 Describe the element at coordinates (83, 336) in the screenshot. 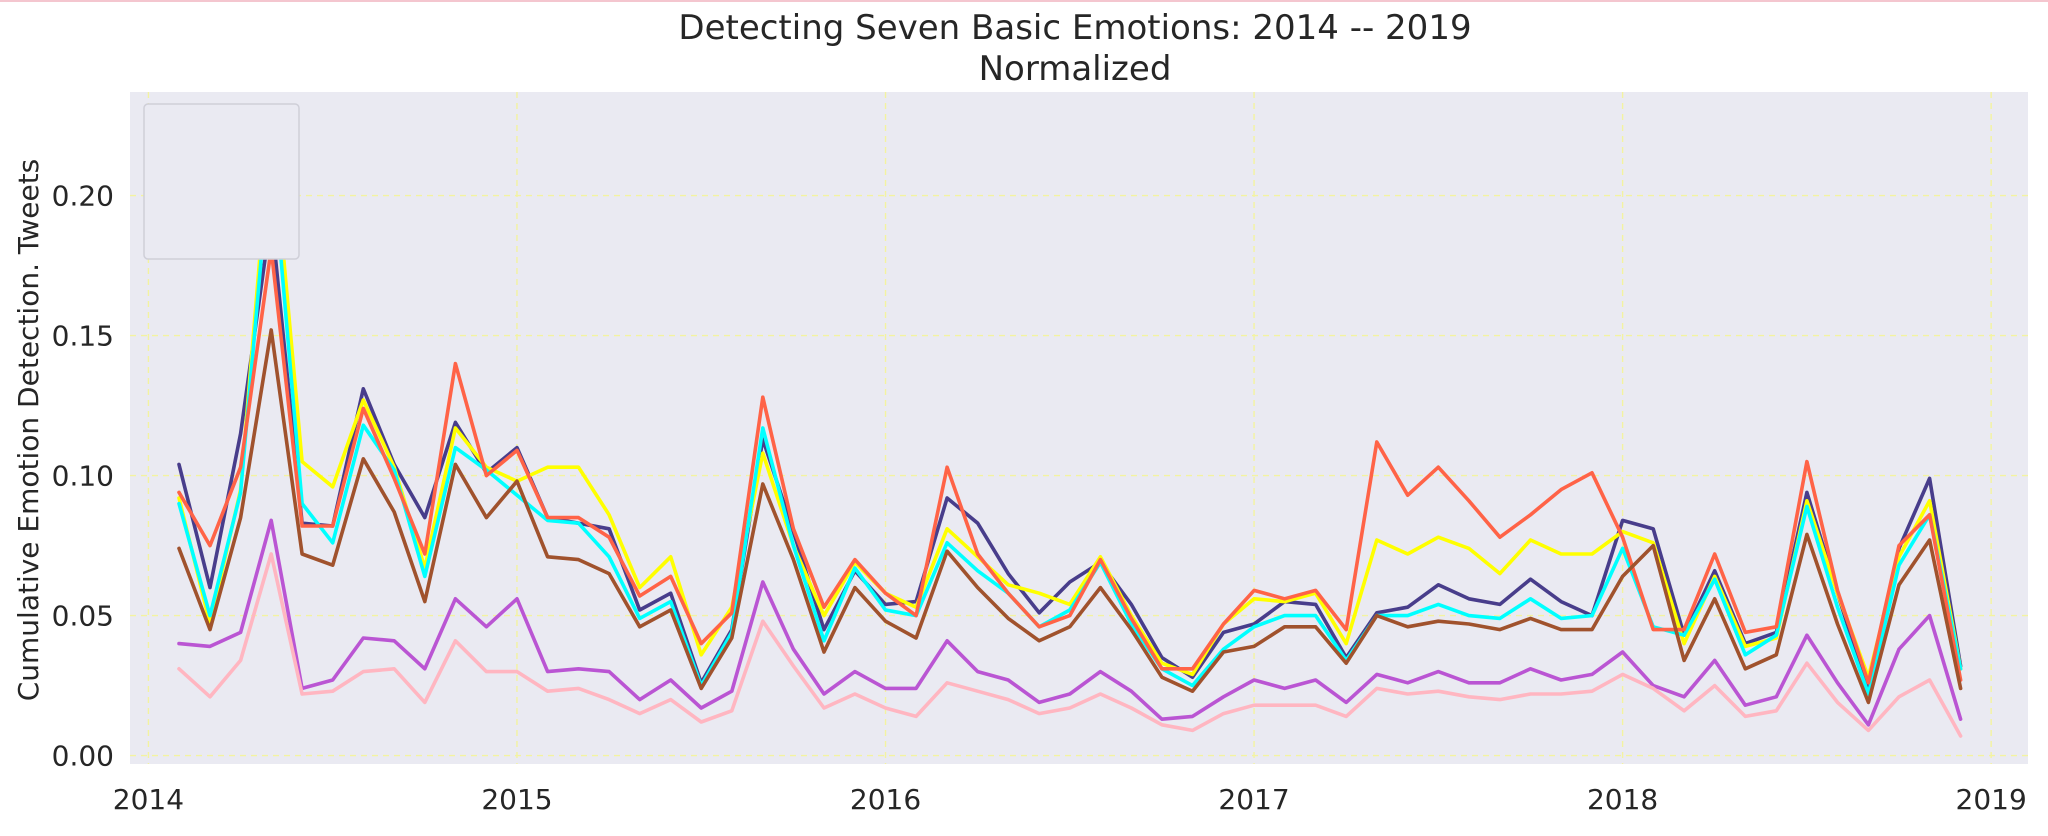

I see `y-tick-label: 0.15` at that location.